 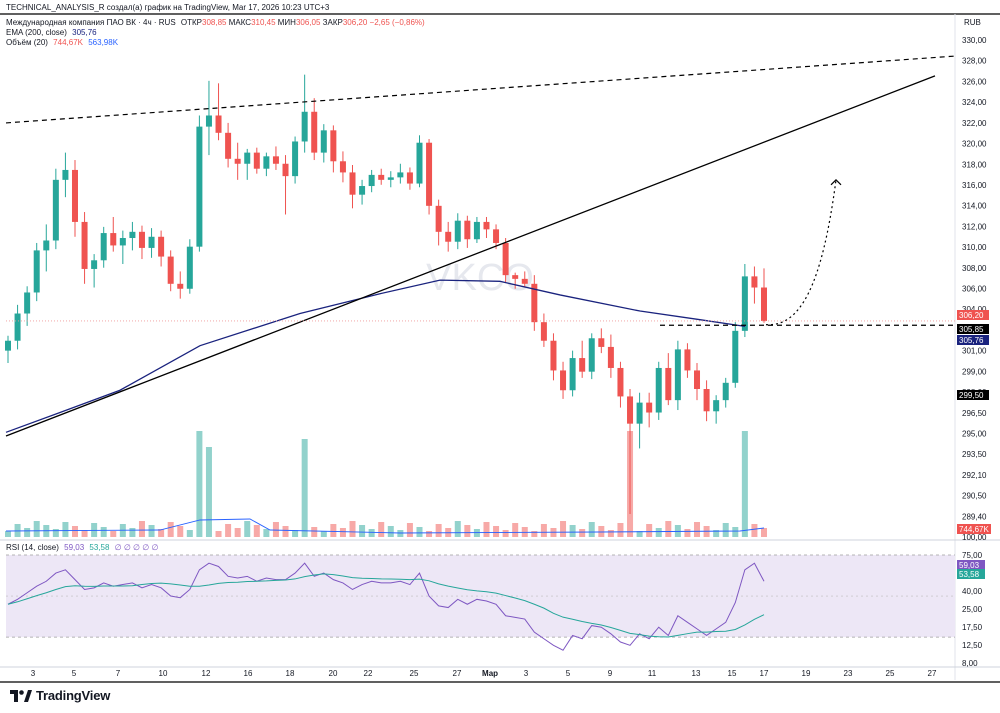 What do you see at coordinates (974, 206) in the screenshot?
I see `price-axis-tick: 314,00` at bounding box center [974, 206].